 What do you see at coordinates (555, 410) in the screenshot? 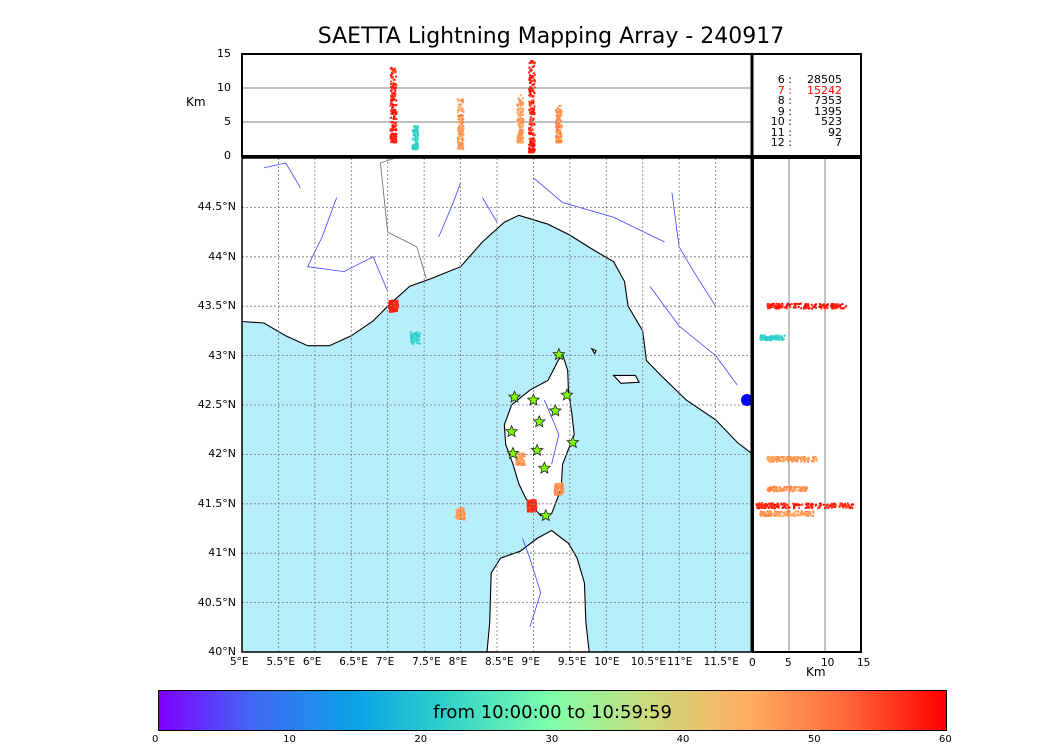
I see `station-star-icon` at bounding box center [555, 410].